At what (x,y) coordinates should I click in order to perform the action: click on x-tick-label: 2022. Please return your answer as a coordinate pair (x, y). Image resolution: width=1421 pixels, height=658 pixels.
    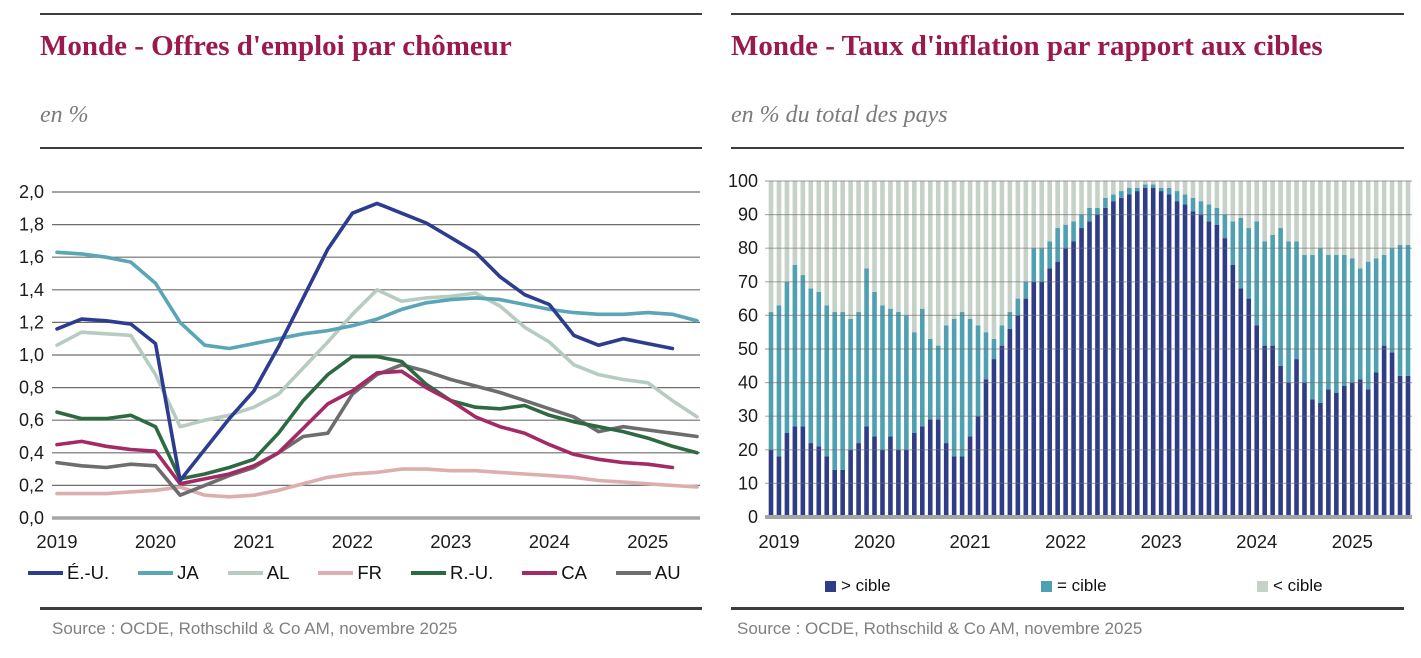
    Looking at the image, I should click on (352, 541).